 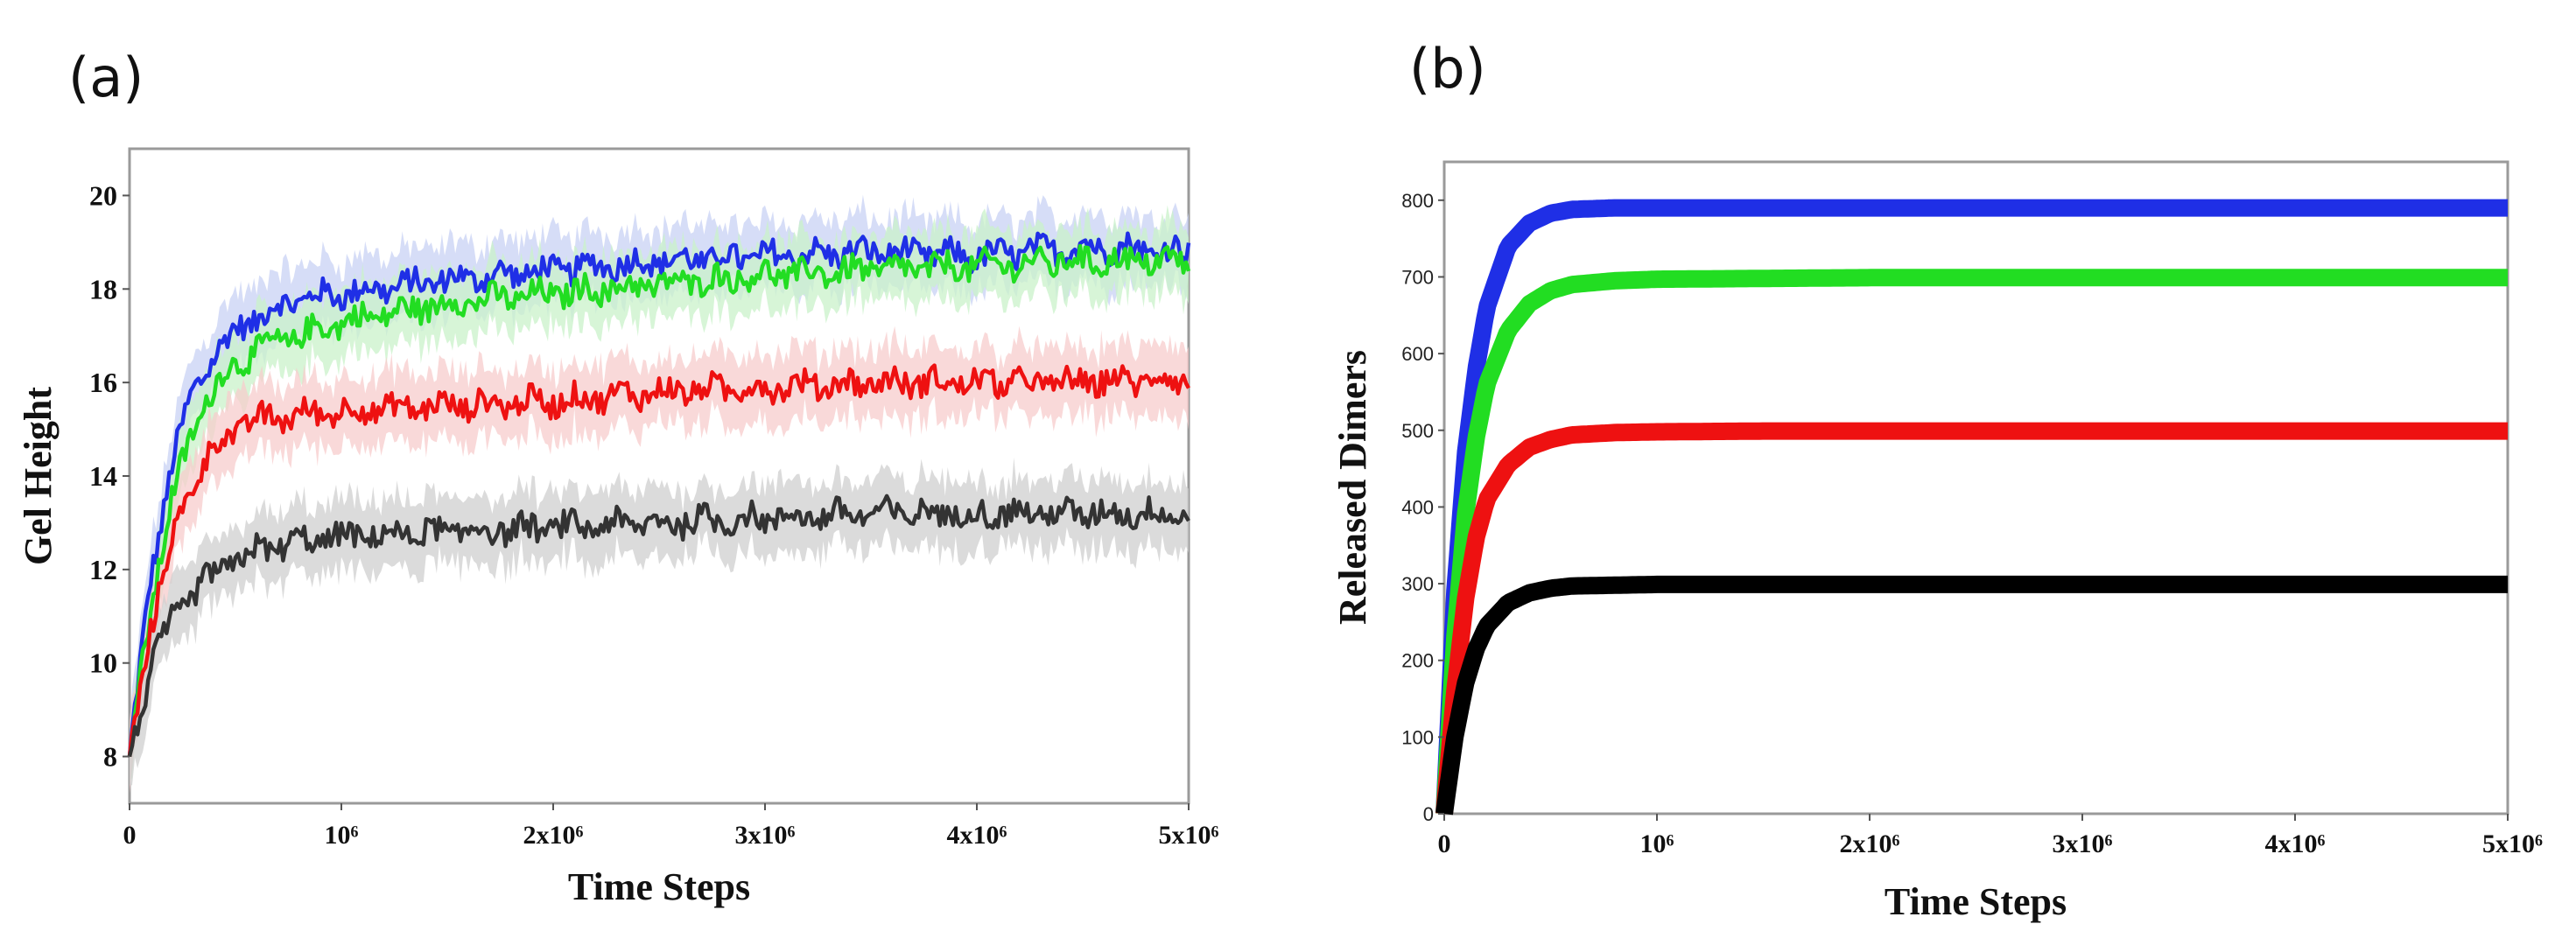 I want to click on x-tick-label-a: 2x10⁶, so click(x=553, y=835).